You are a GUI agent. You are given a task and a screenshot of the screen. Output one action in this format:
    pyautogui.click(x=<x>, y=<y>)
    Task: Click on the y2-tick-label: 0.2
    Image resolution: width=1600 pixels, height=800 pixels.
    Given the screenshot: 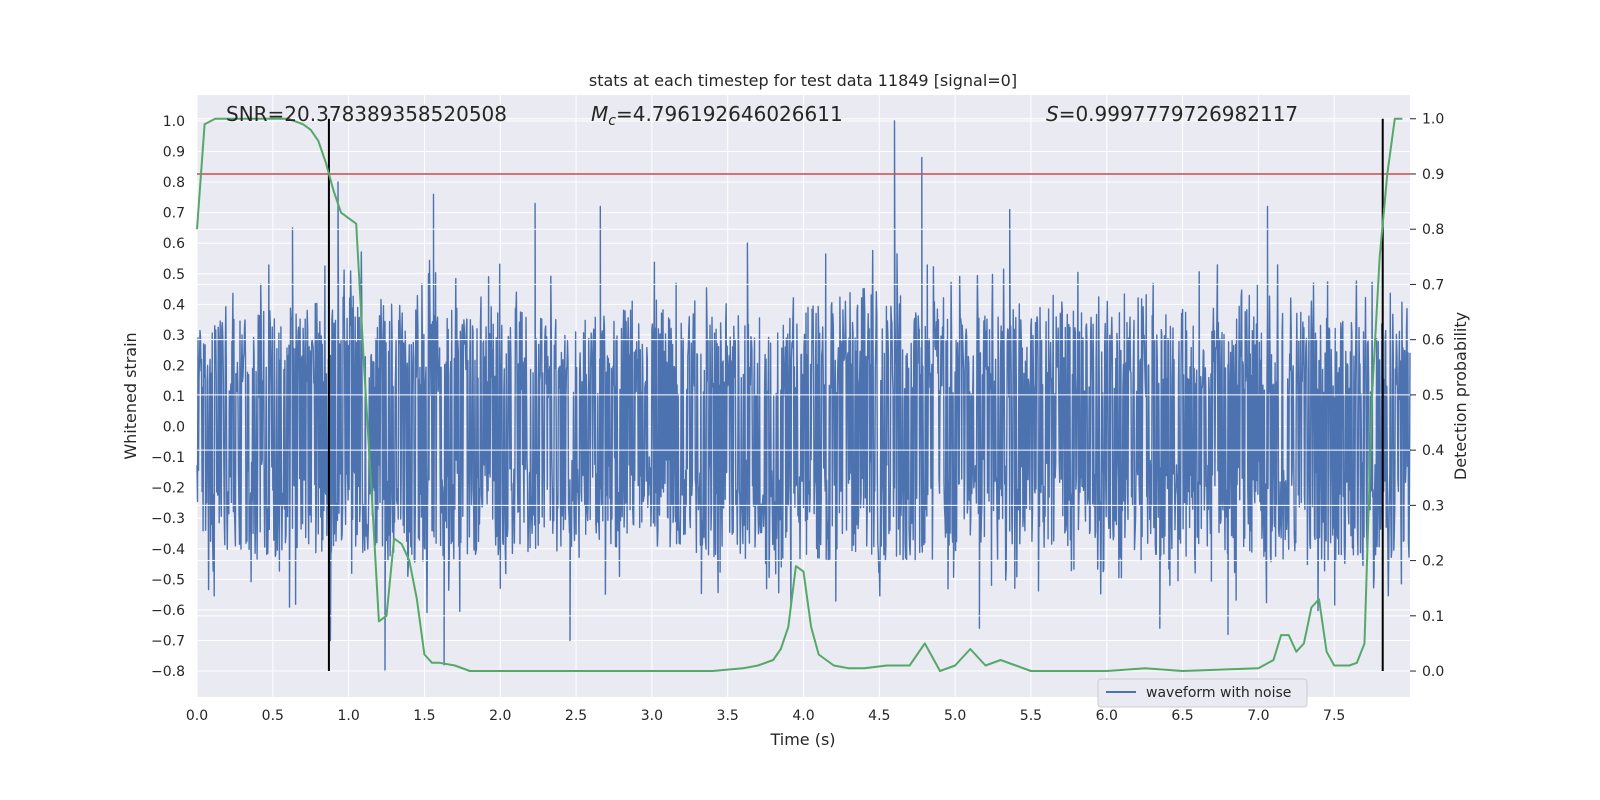 What is the action you would take?
    pyautogui.click(x=1433, y=562)
    